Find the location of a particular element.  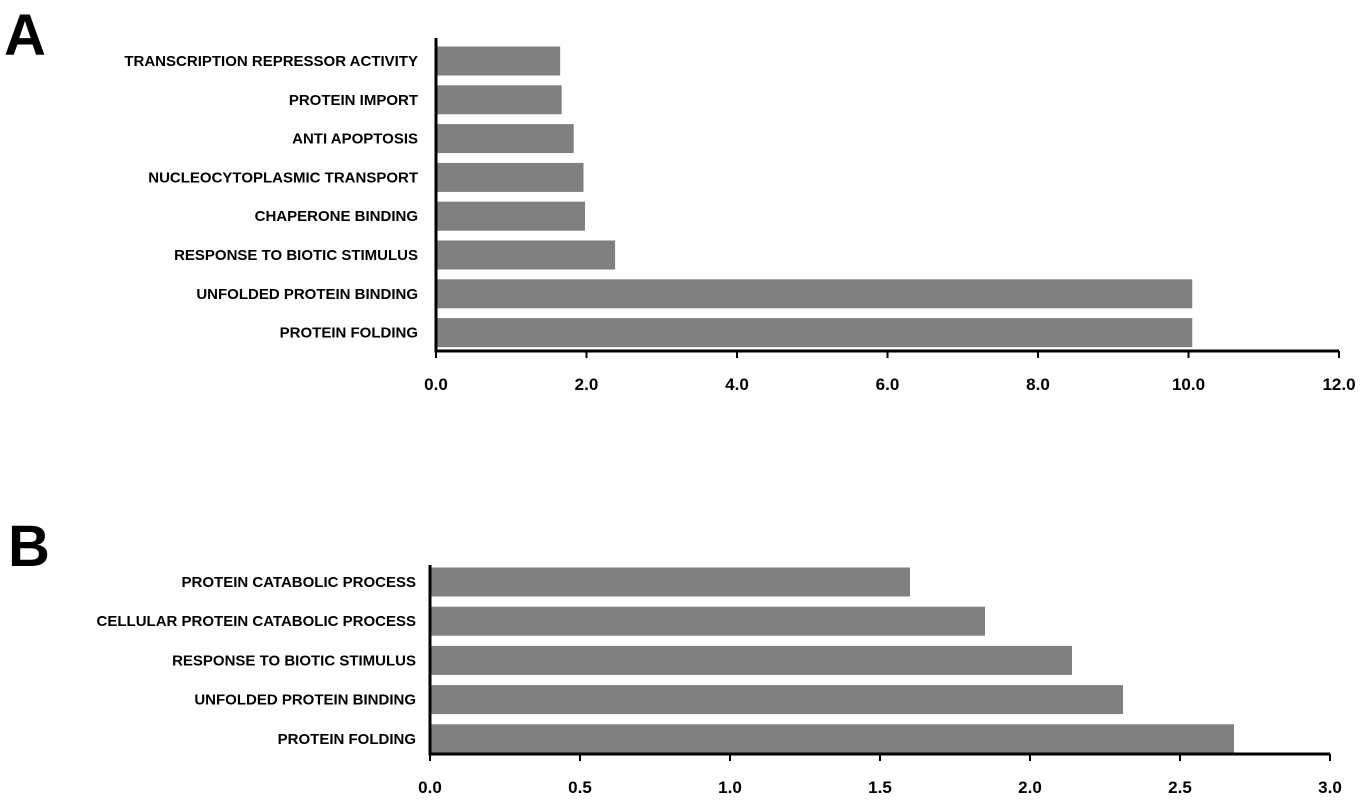

category-label-b-2: RESPONSE TO BIOTIC STIMULUS is located at coordinates (294, 660).